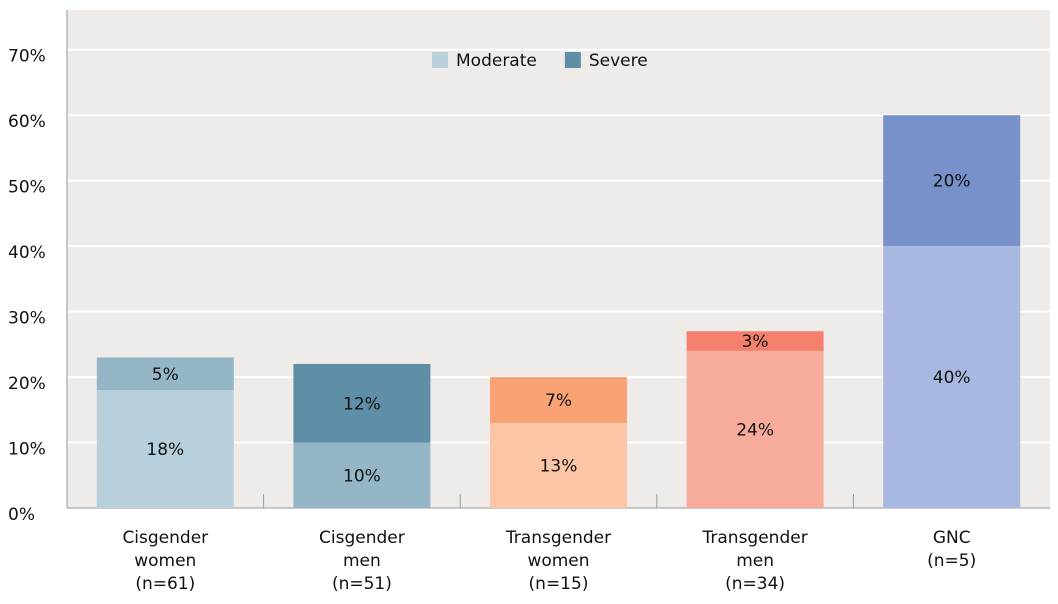  Describe the element at coordinates (362, 561) in the screenshot. I see `x-tick-label: Cisgender men (n=51)` at that location.